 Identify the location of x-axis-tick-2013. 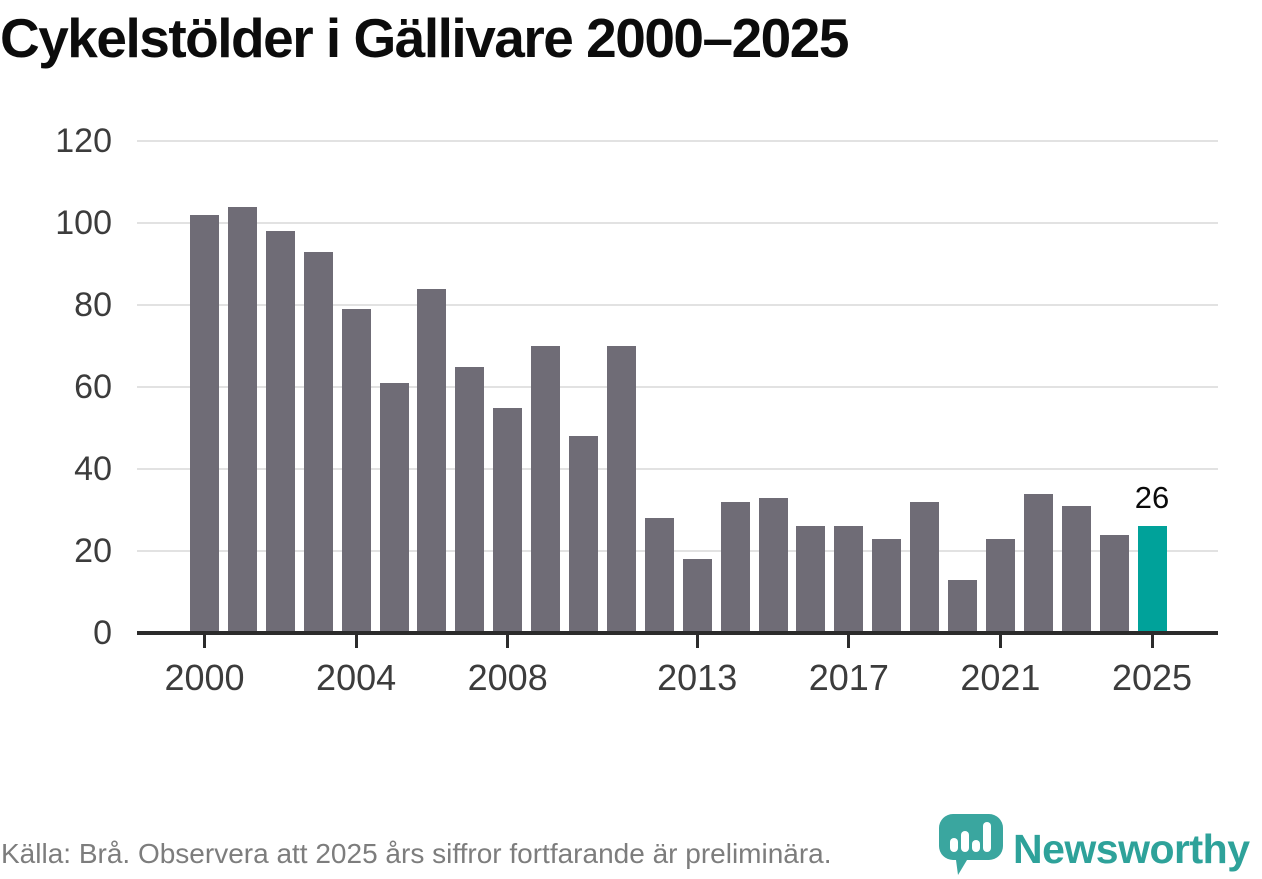
(697, 641).